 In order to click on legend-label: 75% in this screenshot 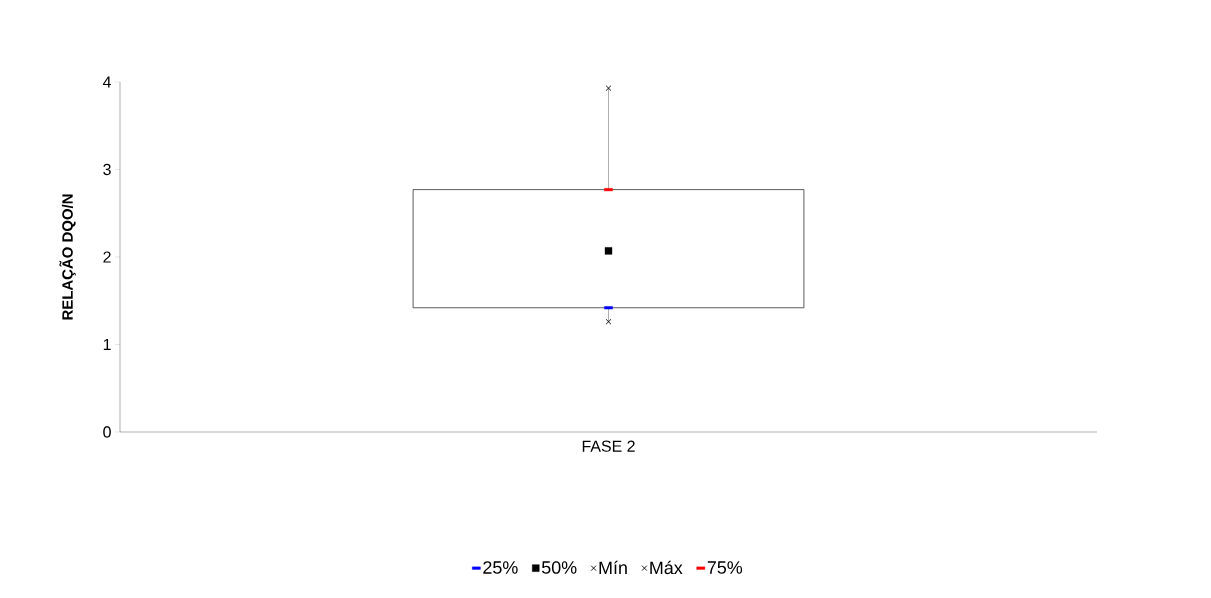, I will do `click(725, 567)`.